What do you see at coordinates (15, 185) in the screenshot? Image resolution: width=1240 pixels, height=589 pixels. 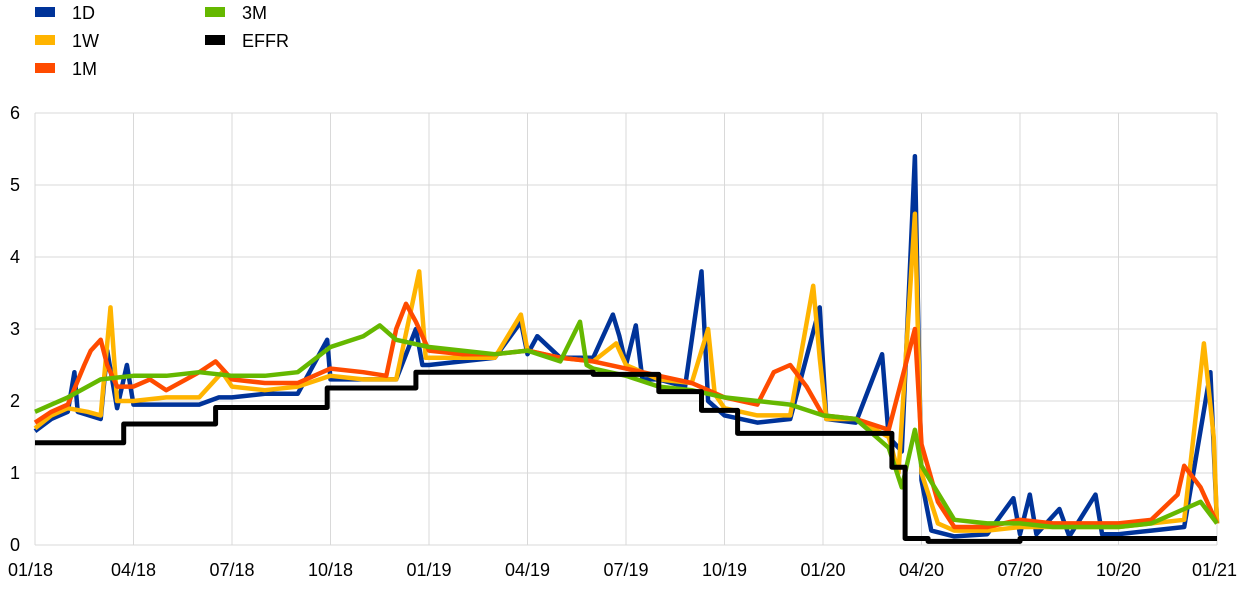 I see `y-tick-label: 5` at bounding box center [15, 185].